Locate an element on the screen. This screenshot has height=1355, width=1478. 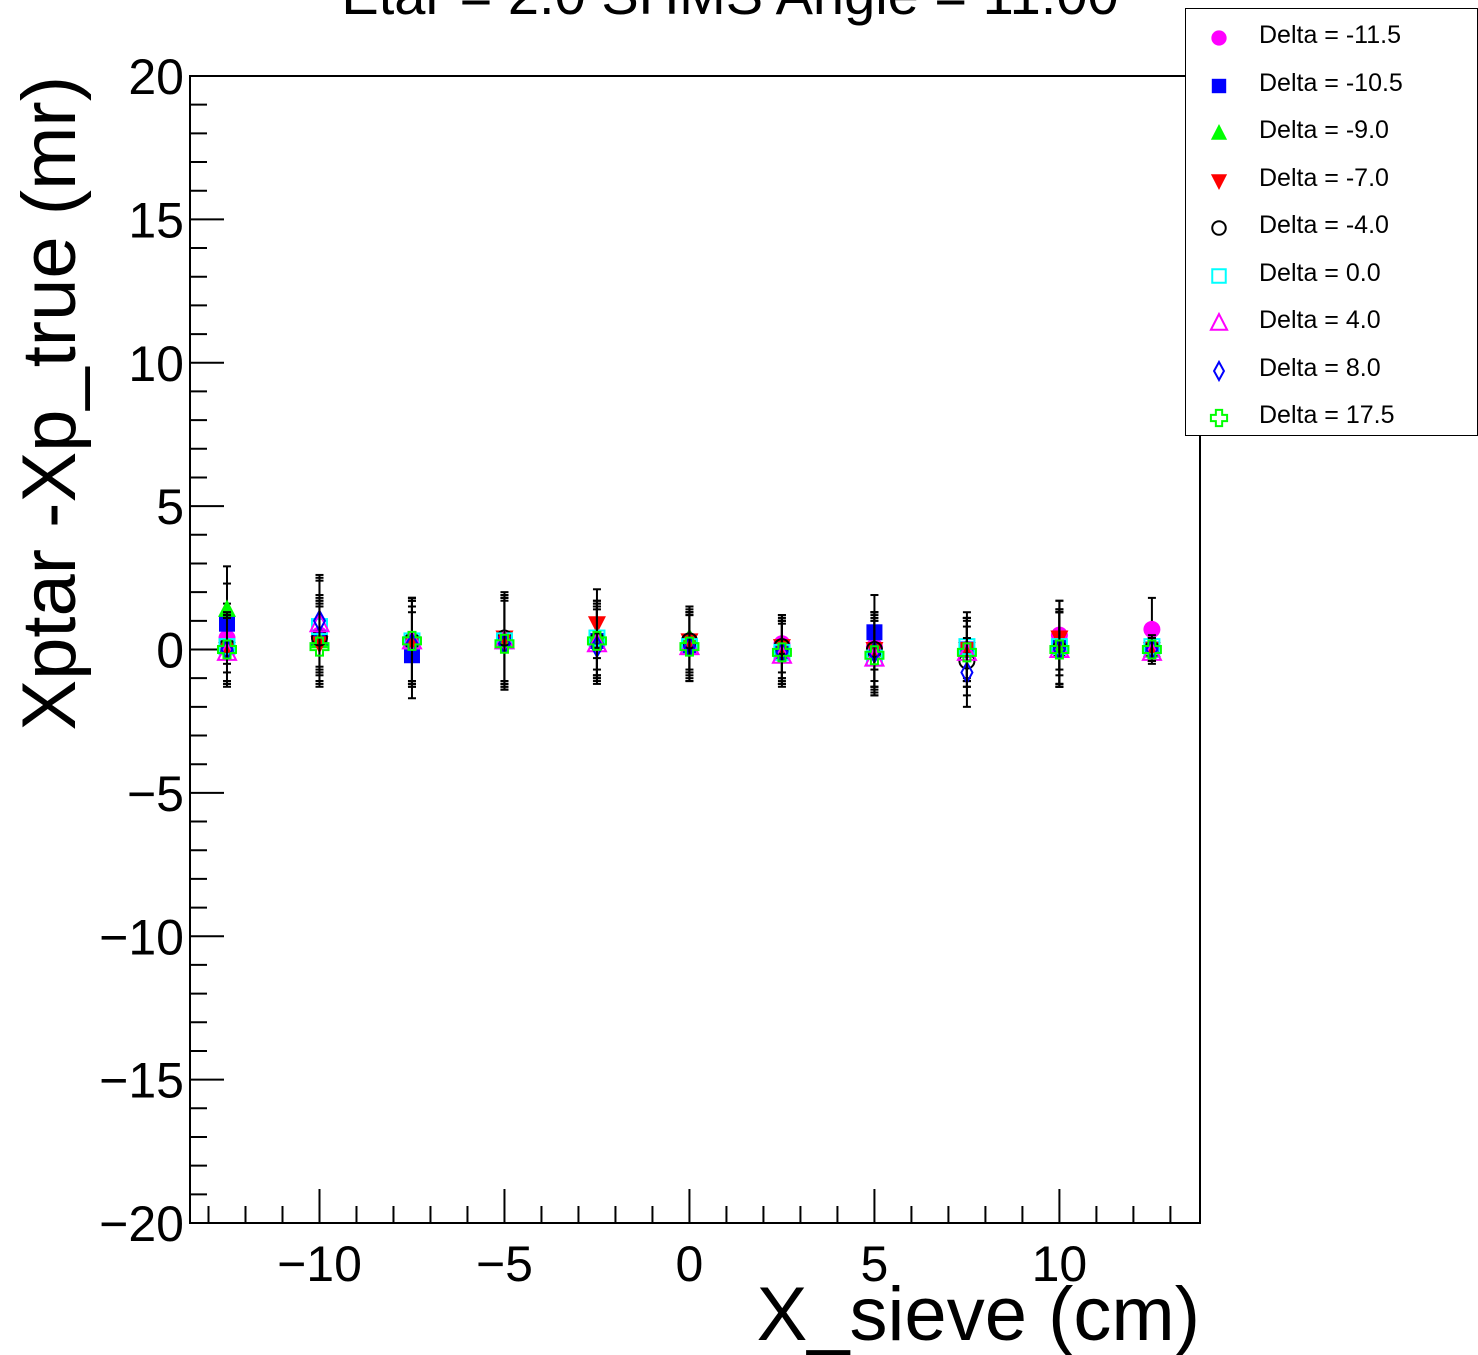
legend-label: Delta = -10.5 is located at coordinates (1331, 82).